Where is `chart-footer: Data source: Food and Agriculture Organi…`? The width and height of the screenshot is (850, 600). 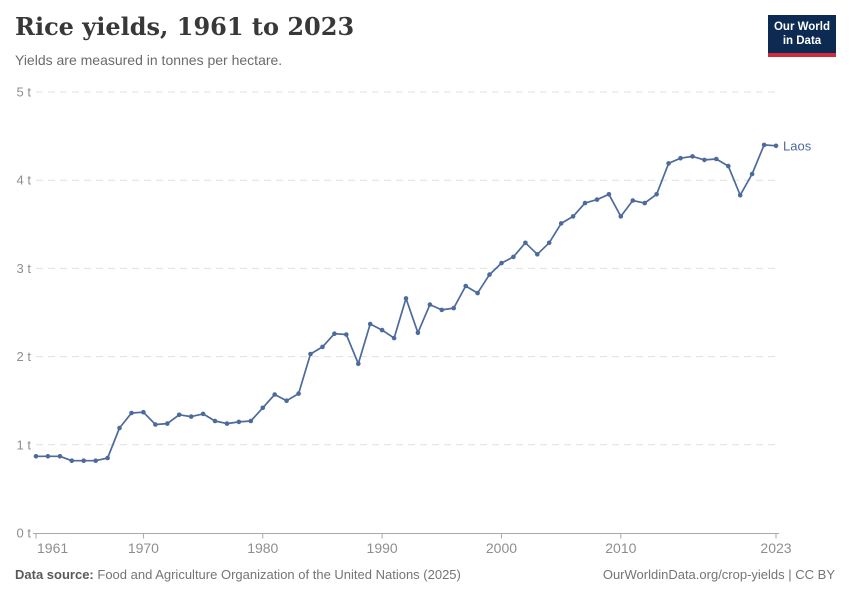
chart-footer: Data source: Food and Agriculture Organi… is located at coordinates (425, 574).